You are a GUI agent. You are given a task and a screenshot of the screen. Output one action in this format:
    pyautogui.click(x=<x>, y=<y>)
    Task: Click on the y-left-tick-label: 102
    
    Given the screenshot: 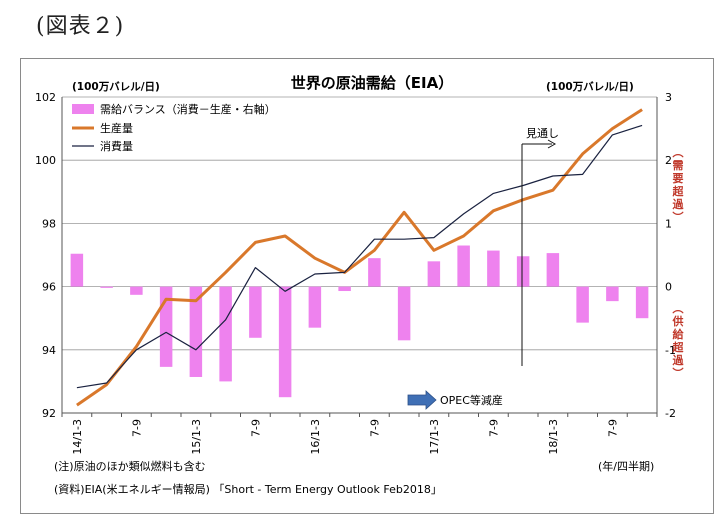 What is the action you would take?
    pyautogui.click(x=45, y=97)
    